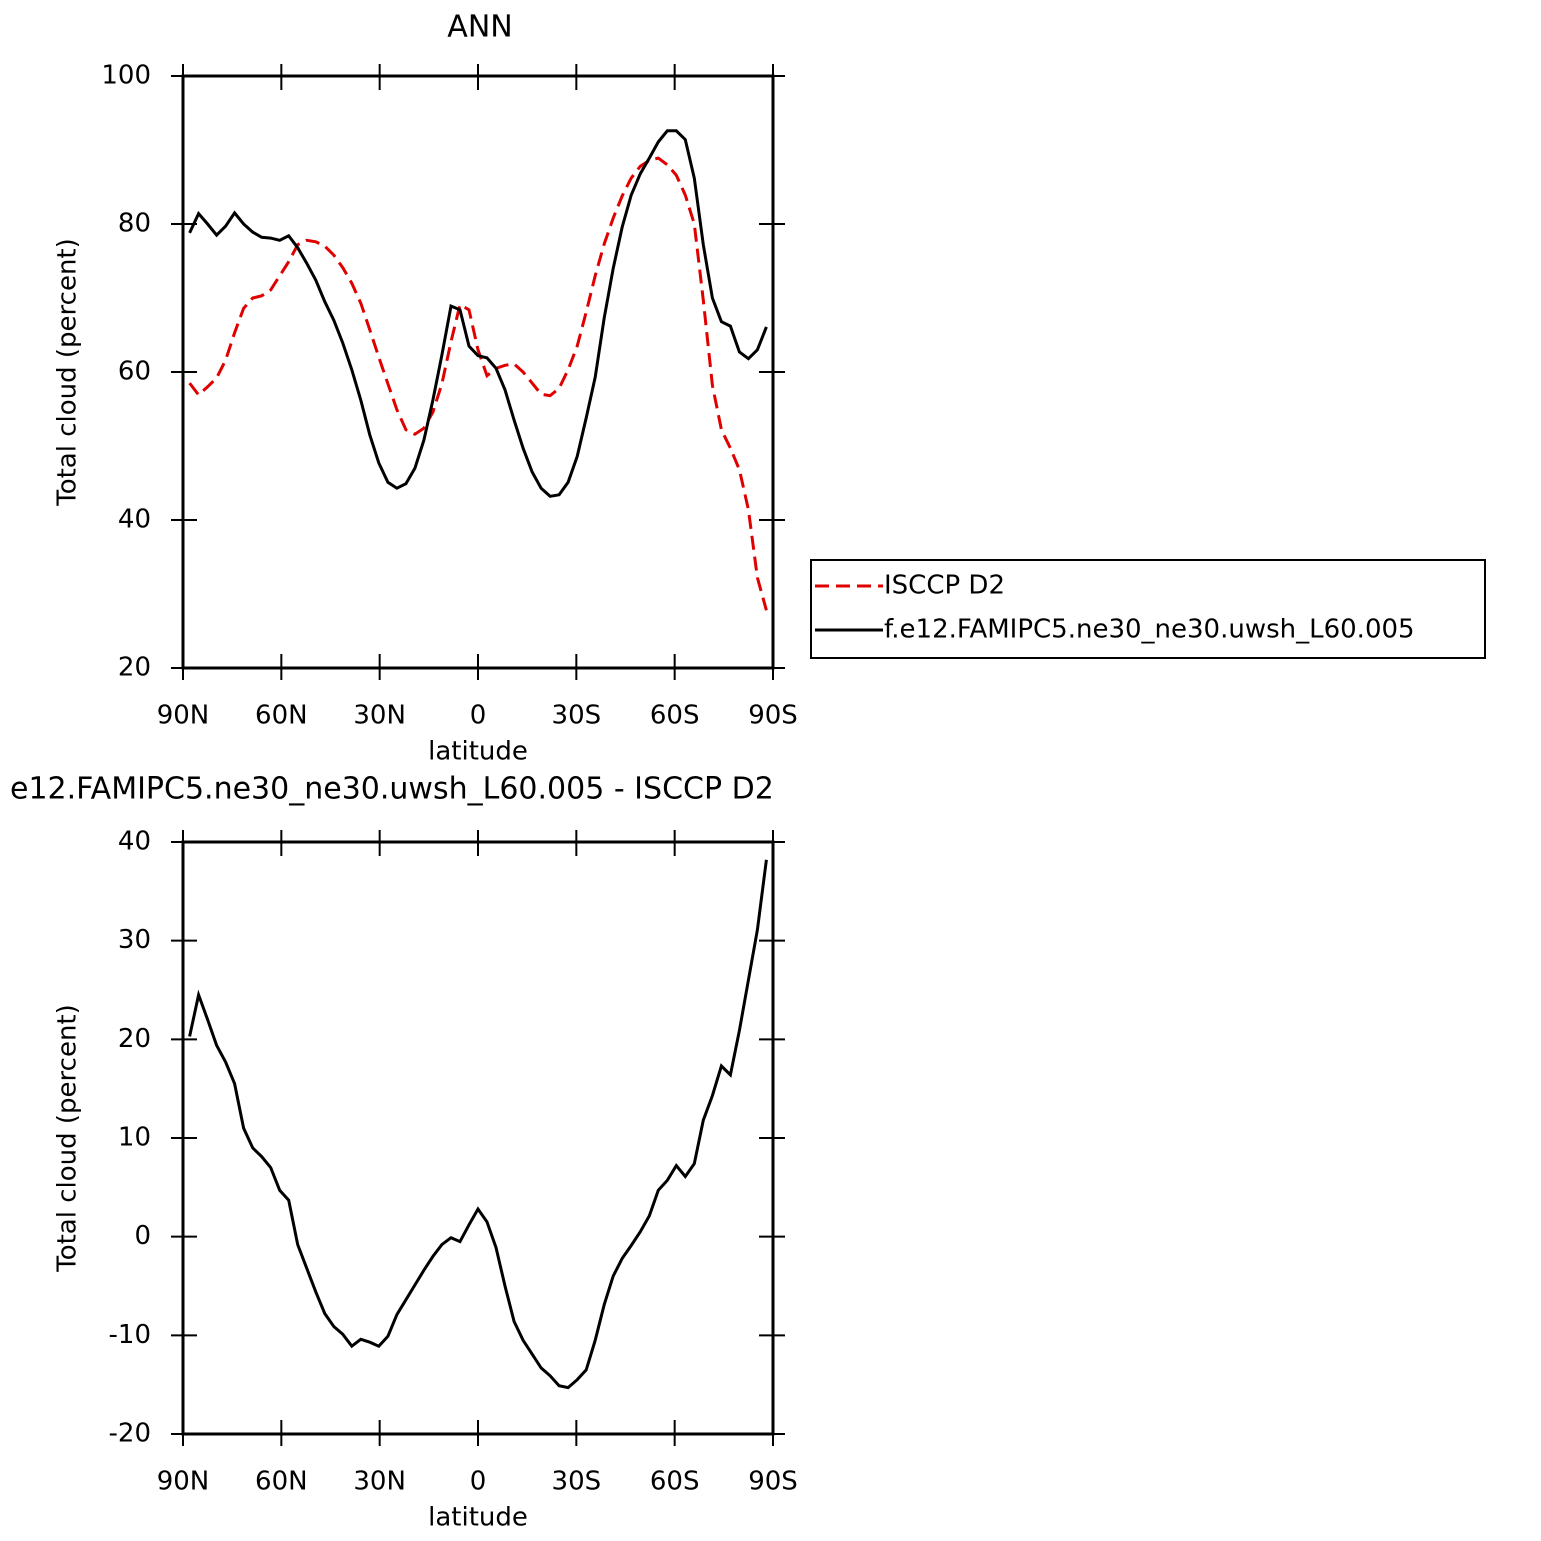 The image size is (1541, 1541). I want to click on y-tick-label: -20, so click(130, 1434).